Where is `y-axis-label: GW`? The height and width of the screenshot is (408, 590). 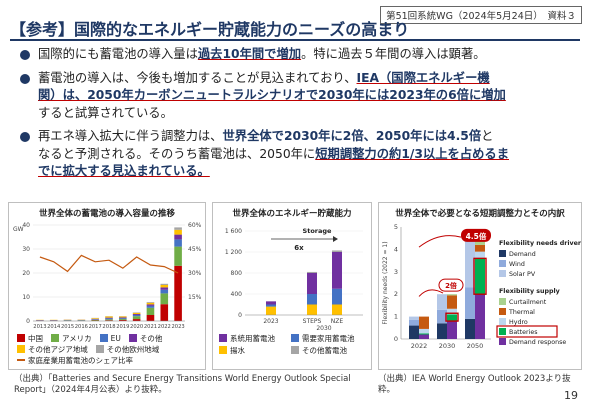
y-axis-label: GW is located at coordinates (18, 229).